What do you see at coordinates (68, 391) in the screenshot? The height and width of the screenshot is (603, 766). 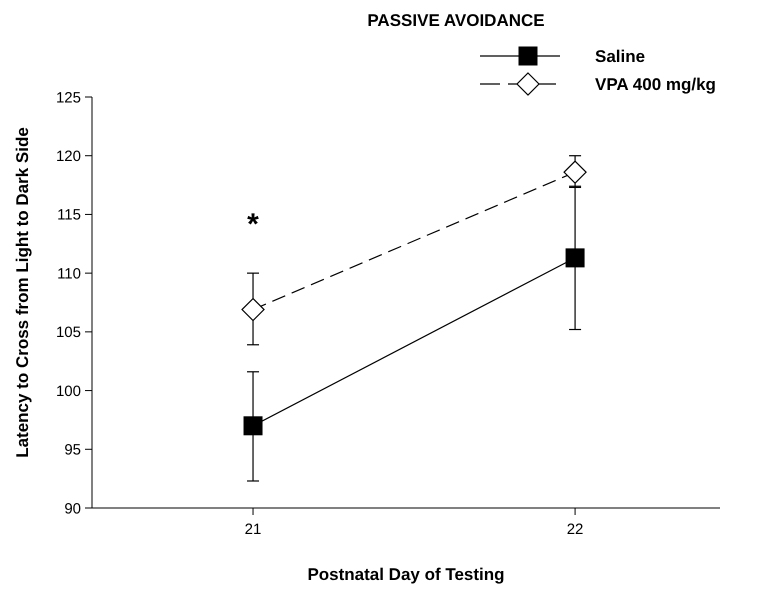 I see `y-tick-label: 100` at bounding box center [68, 391].